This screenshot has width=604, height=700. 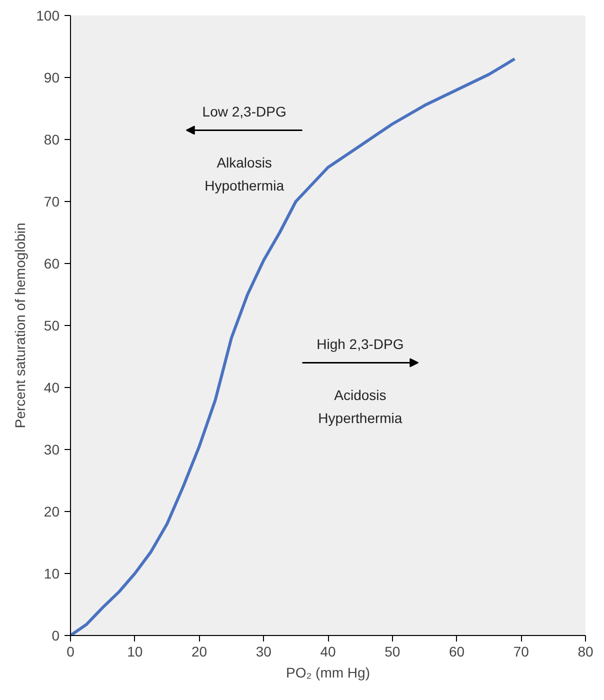 I want to click on annotation: Hyperthermia, so click(x=360, y=418).